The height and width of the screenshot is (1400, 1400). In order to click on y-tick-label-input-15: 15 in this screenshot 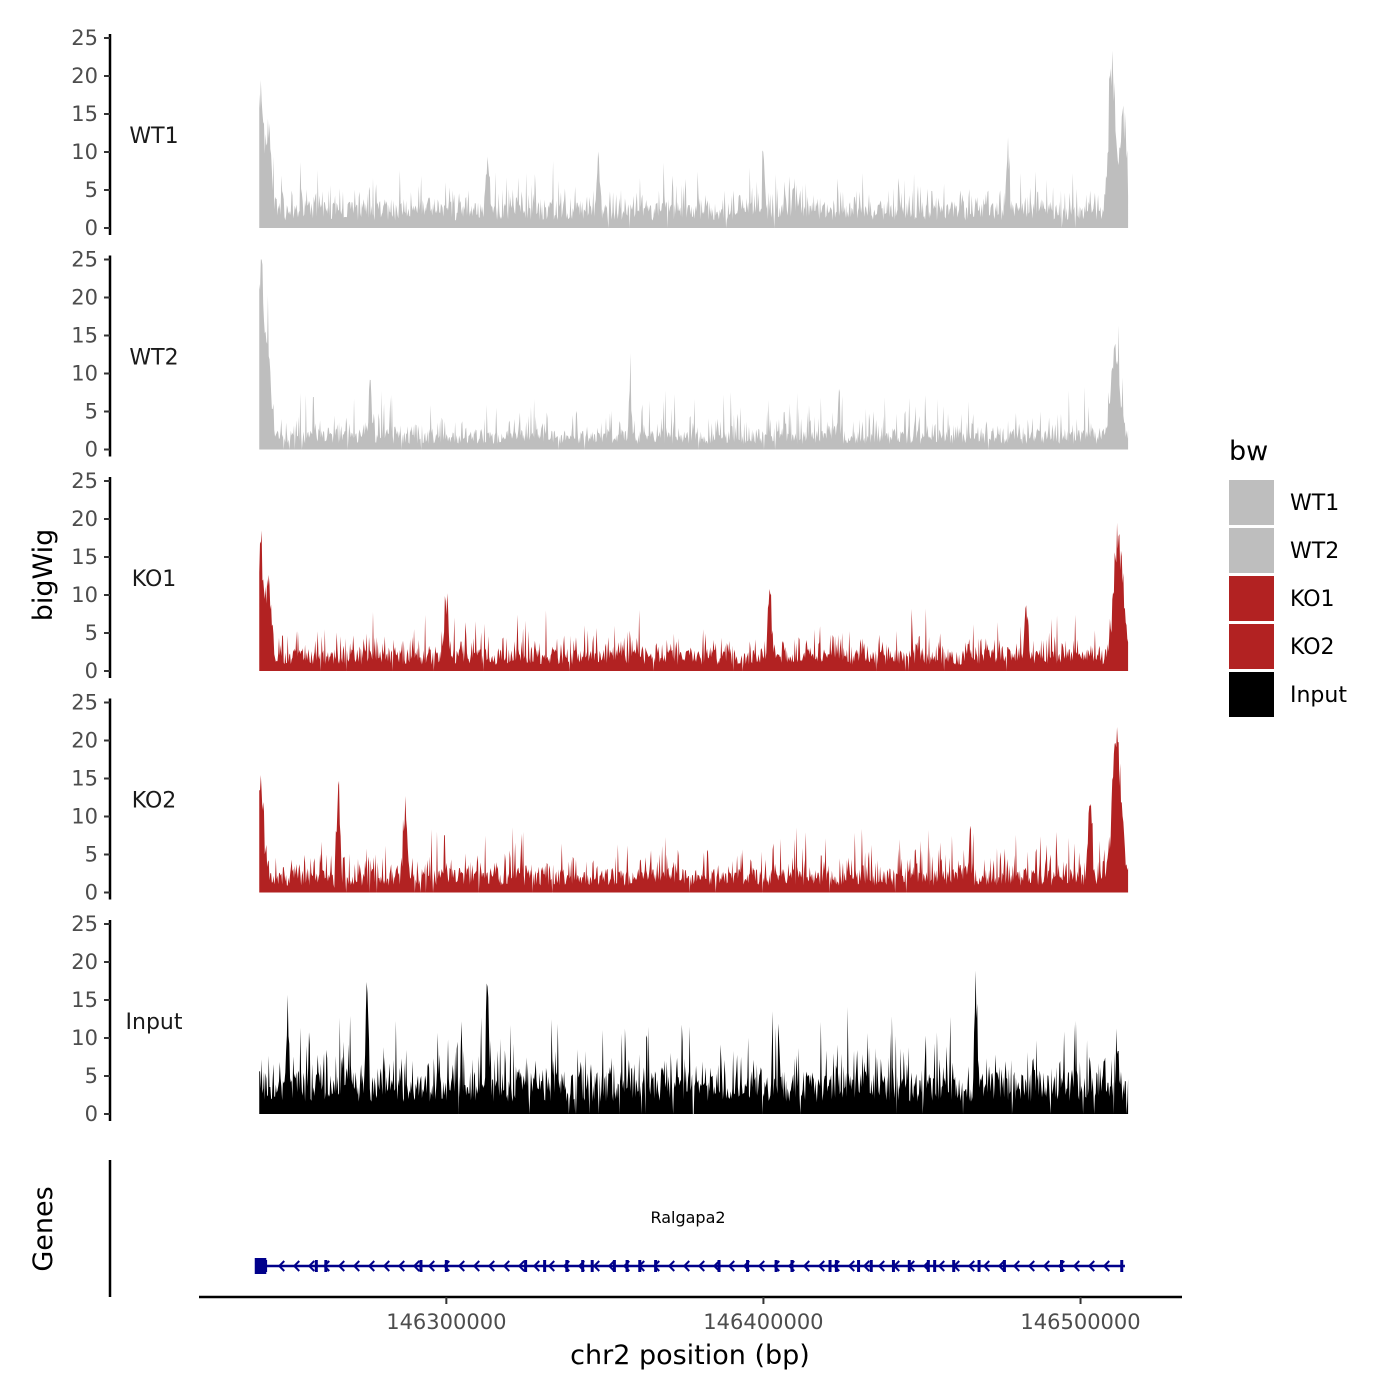, I will do `click(84, 1000)`.